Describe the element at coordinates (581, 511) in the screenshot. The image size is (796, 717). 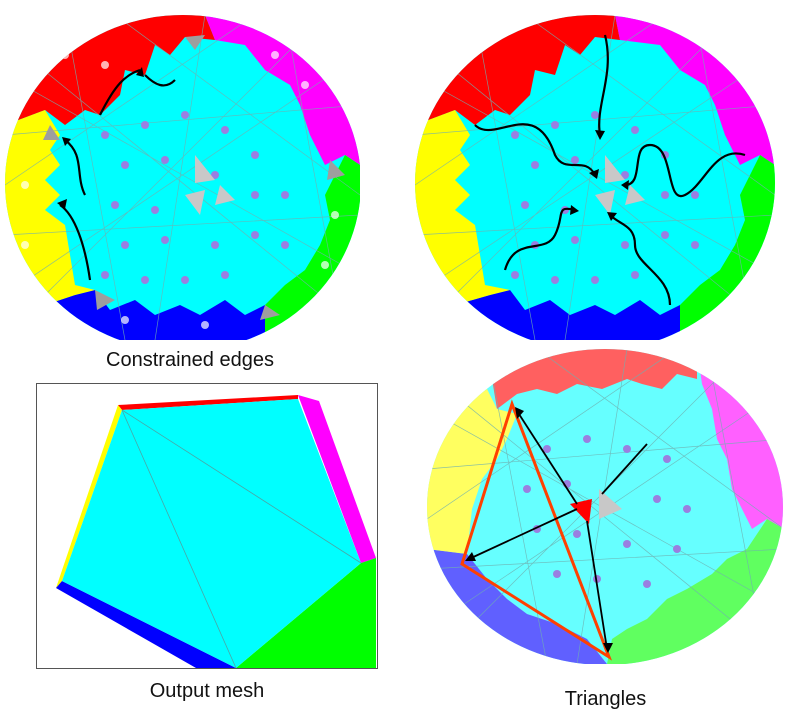
I see `red-center-triangle` at that location.